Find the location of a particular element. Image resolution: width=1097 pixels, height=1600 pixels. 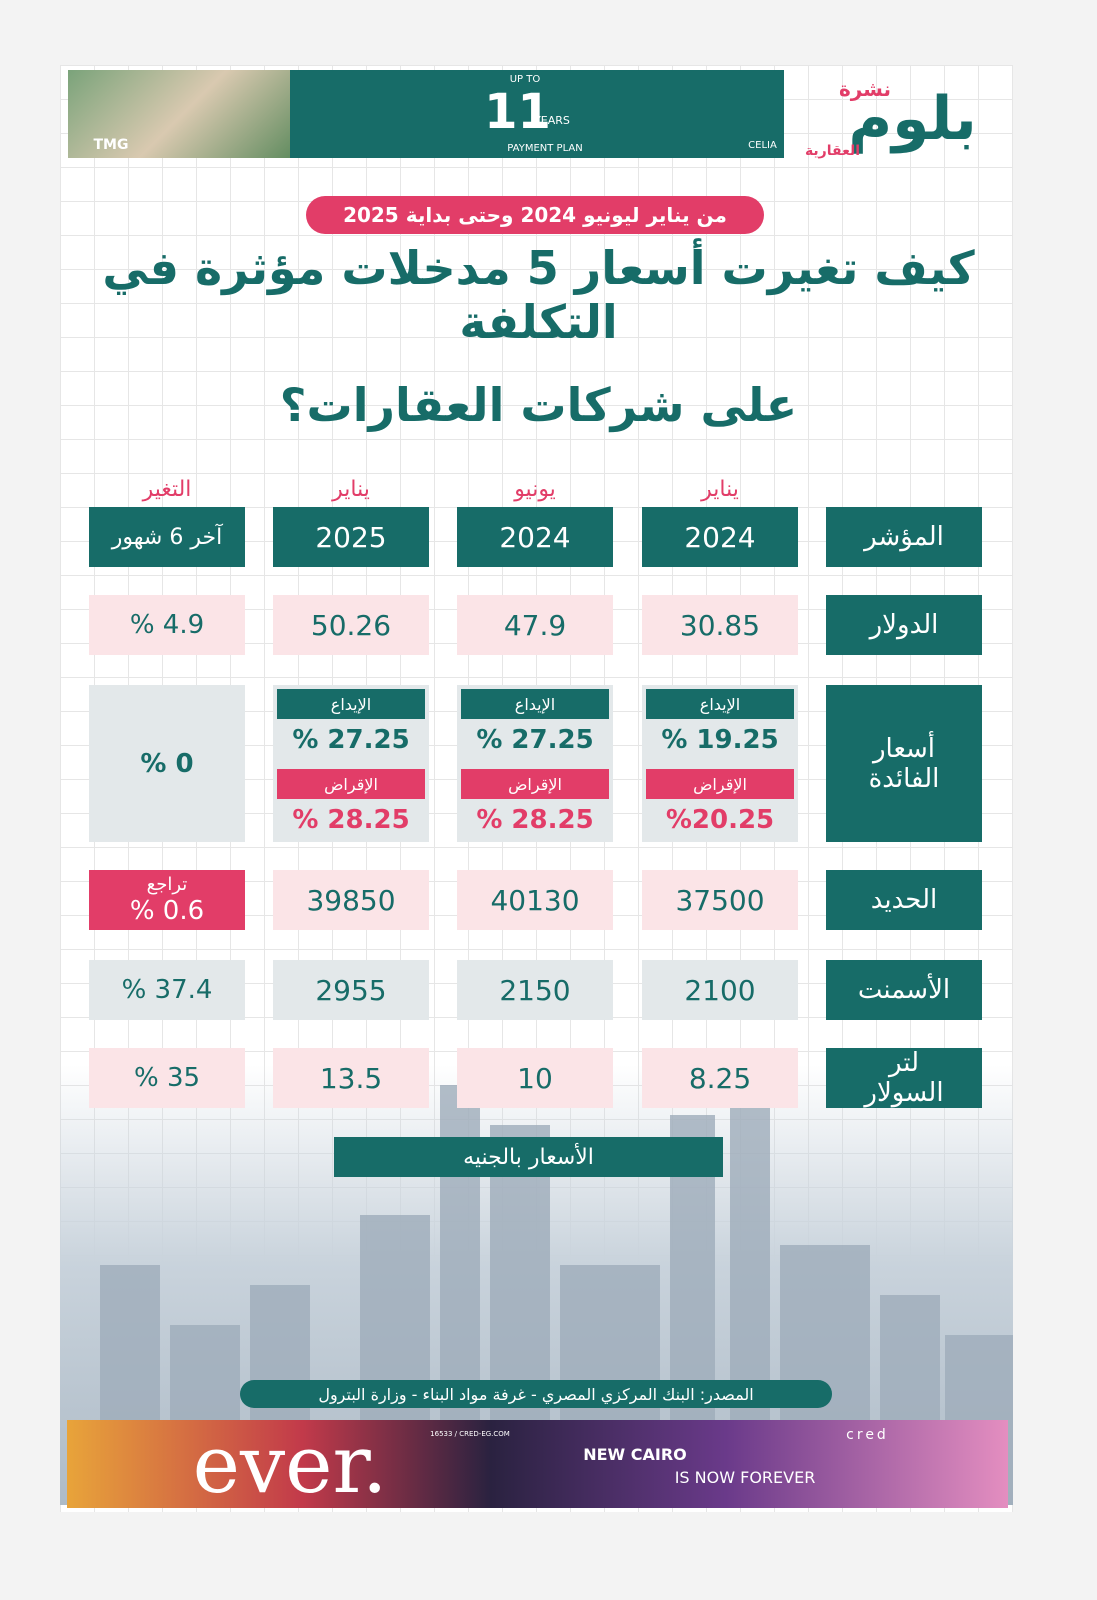

change-cell: تراجع% 0.6 is located at coordinates (167, 900).